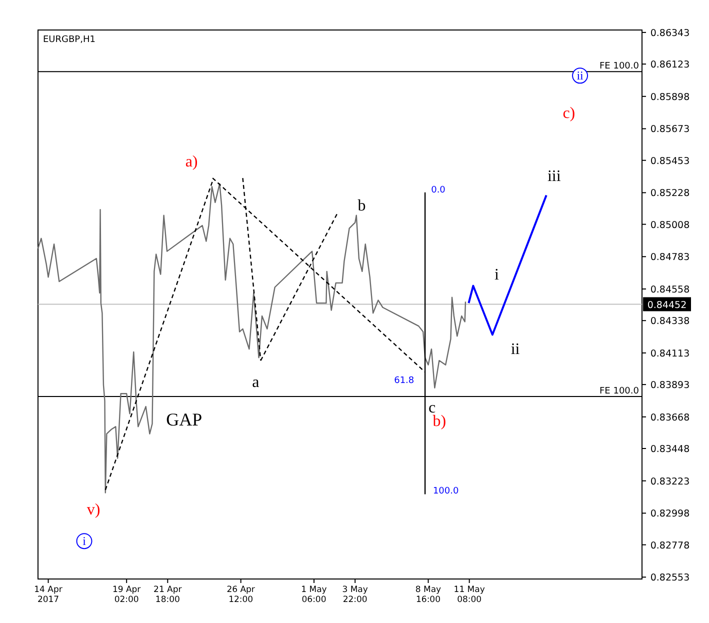 The width and height of the screenshot is (709, 623). Describe the element at coordinates (445, 491) in the screenshot. I see `annotation: 100.0` at that location.